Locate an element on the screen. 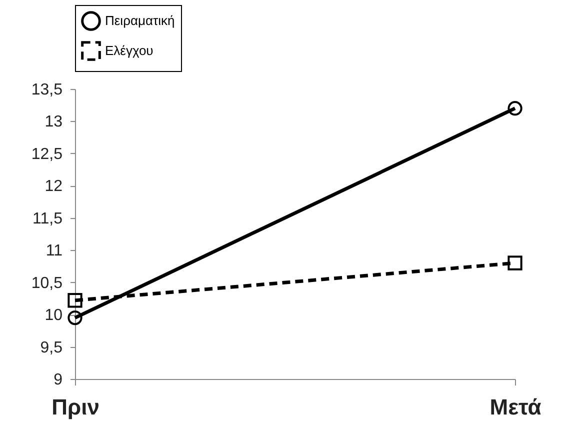 The width and height of the screenshot is (575, 430). y-tick-label: 10,5 is located at coordinates (47, 283).